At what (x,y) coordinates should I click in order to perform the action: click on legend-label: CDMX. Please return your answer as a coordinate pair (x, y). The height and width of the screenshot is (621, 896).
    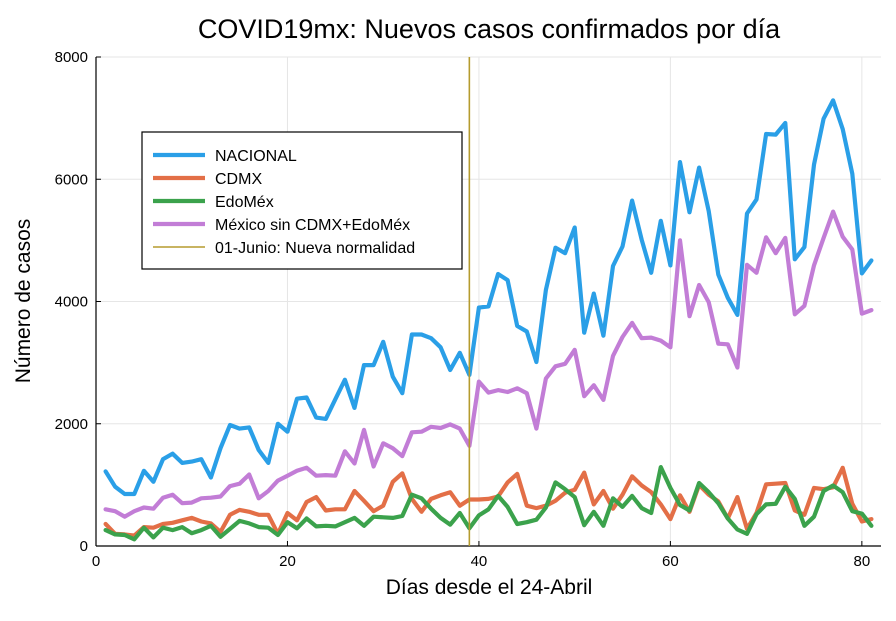
    Looking at the image, I should click on (238, 179).